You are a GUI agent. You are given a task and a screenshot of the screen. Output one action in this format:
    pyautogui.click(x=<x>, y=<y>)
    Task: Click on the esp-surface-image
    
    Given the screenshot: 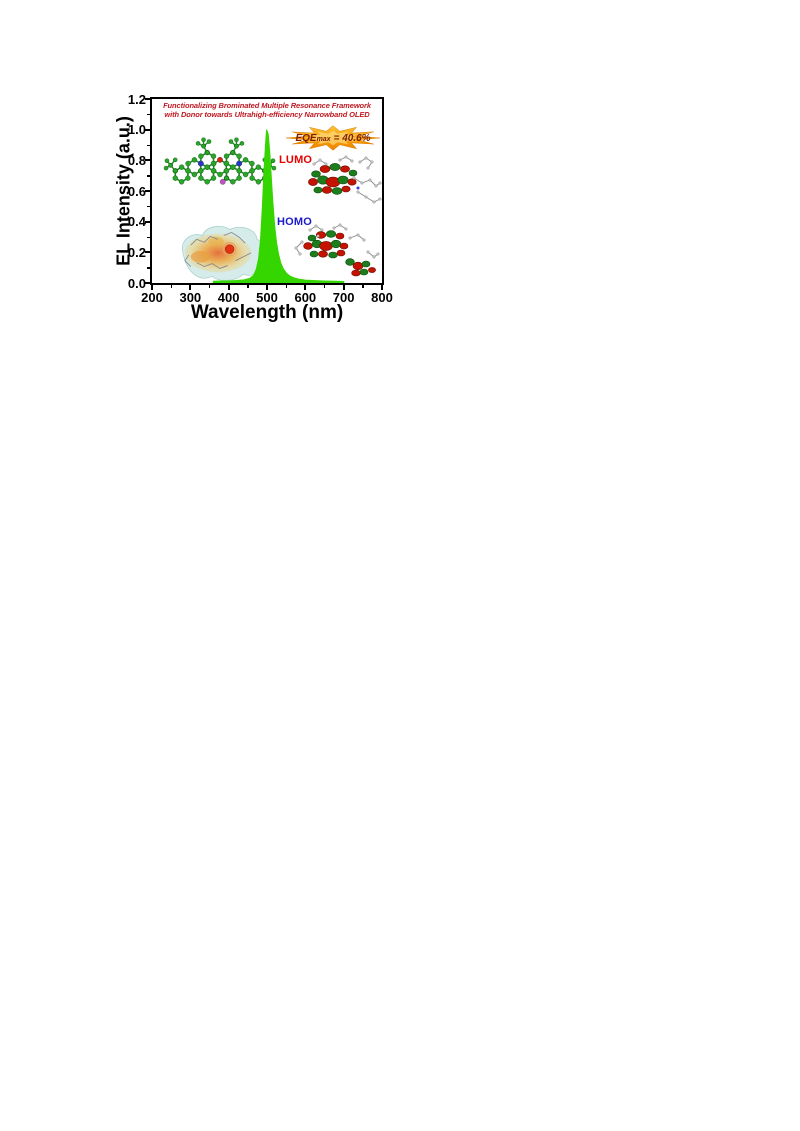 What is the action you would take?
    pyautogui.click(x=223, y=253)
    